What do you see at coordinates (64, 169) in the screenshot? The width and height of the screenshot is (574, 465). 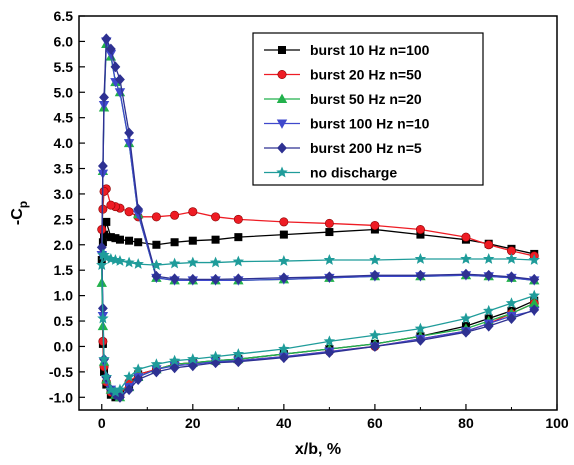 I see `y-tick-label: 3.5` at bounding box center [64, 169].